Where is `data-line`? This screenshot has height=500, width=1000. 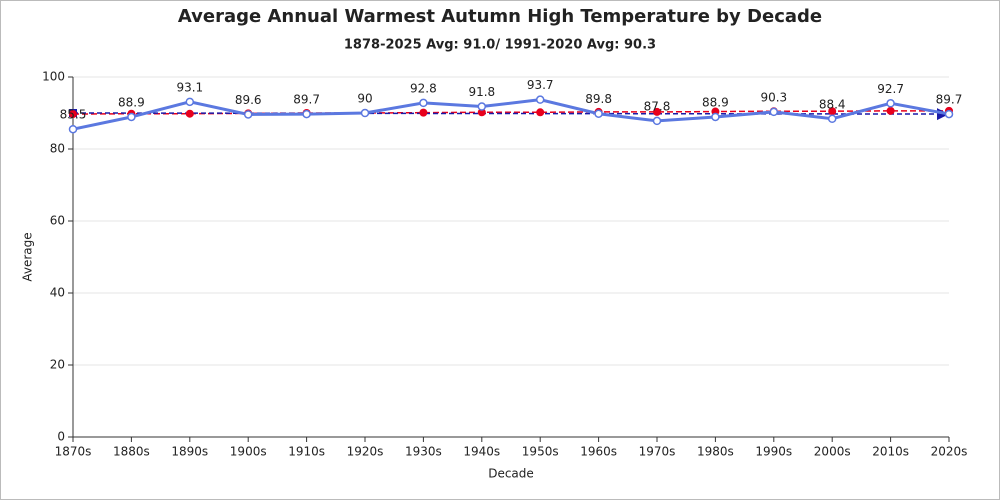 data-line is located at coordinates (511, 114).